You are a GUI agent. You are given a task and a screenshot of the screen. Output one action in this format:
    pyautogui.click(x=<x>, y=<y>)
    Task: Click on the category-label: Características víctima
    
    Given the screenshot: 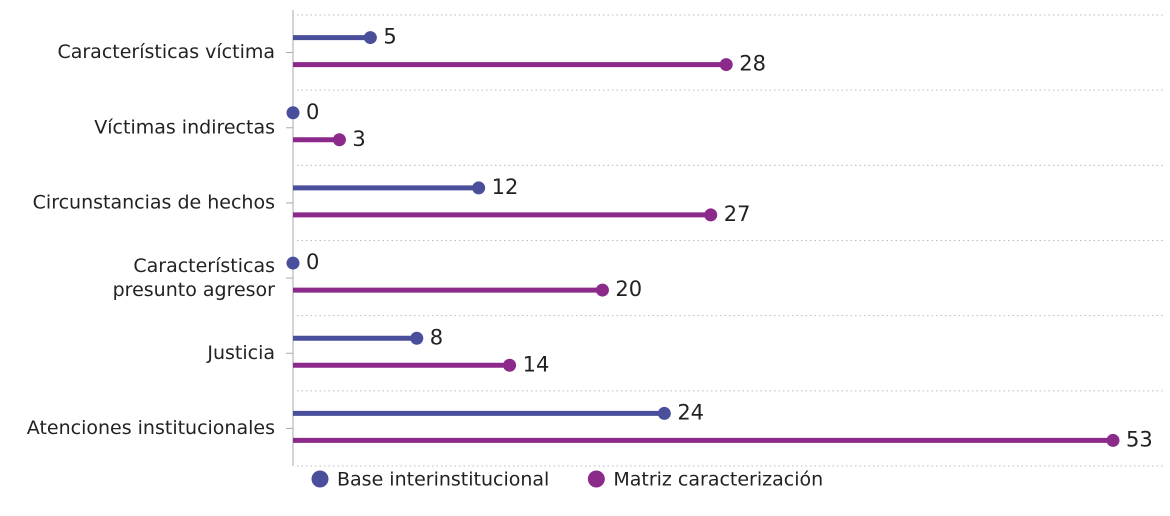 What is the action you would take?
    pyautogui.click(x=166, y=52)
    